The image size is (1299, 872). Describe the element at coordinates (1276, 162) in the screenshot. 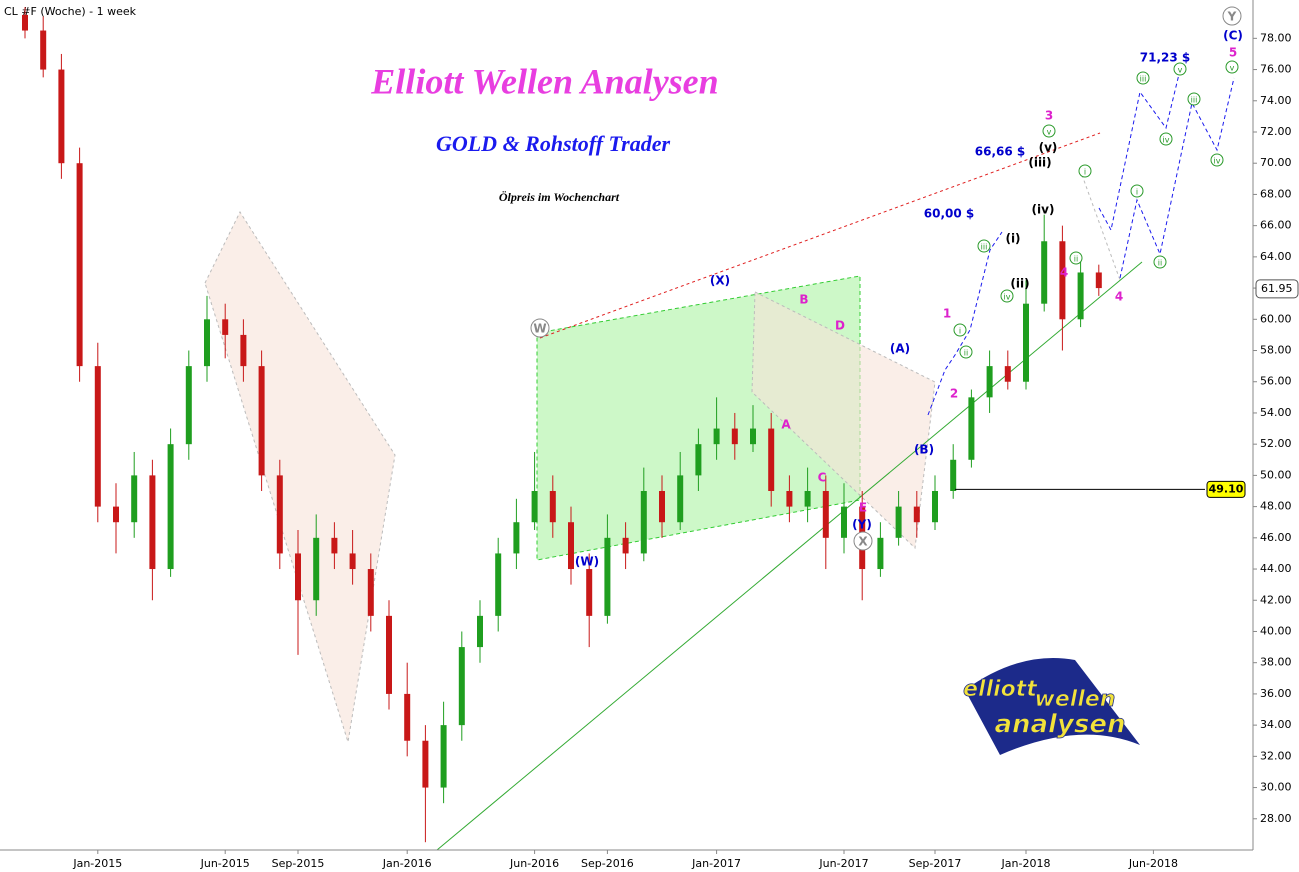

I see `y-tick-label: 70.00` at that location.